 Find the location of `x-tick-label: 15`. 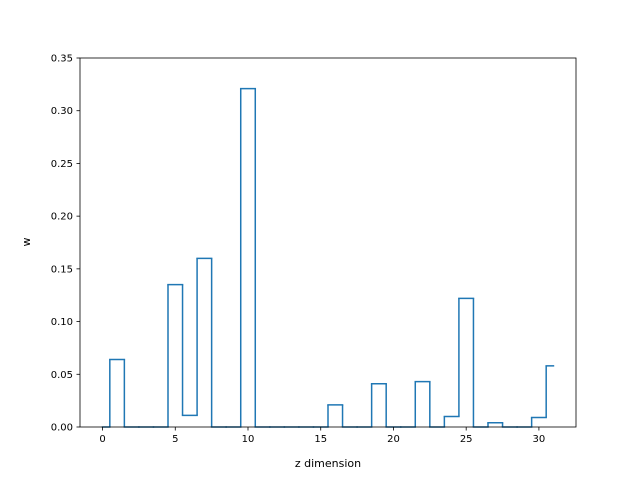

x-tick-label: 15 is located at coordinates (320, 439).